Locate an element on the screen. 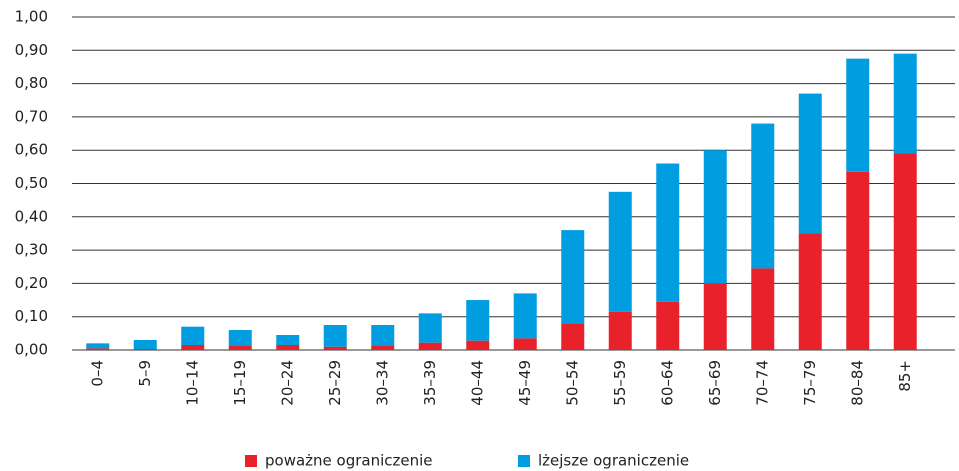 The width and height of the screenshot is (959, 471). x-tick-label: 75–79 is located at coordinates (810, 383).